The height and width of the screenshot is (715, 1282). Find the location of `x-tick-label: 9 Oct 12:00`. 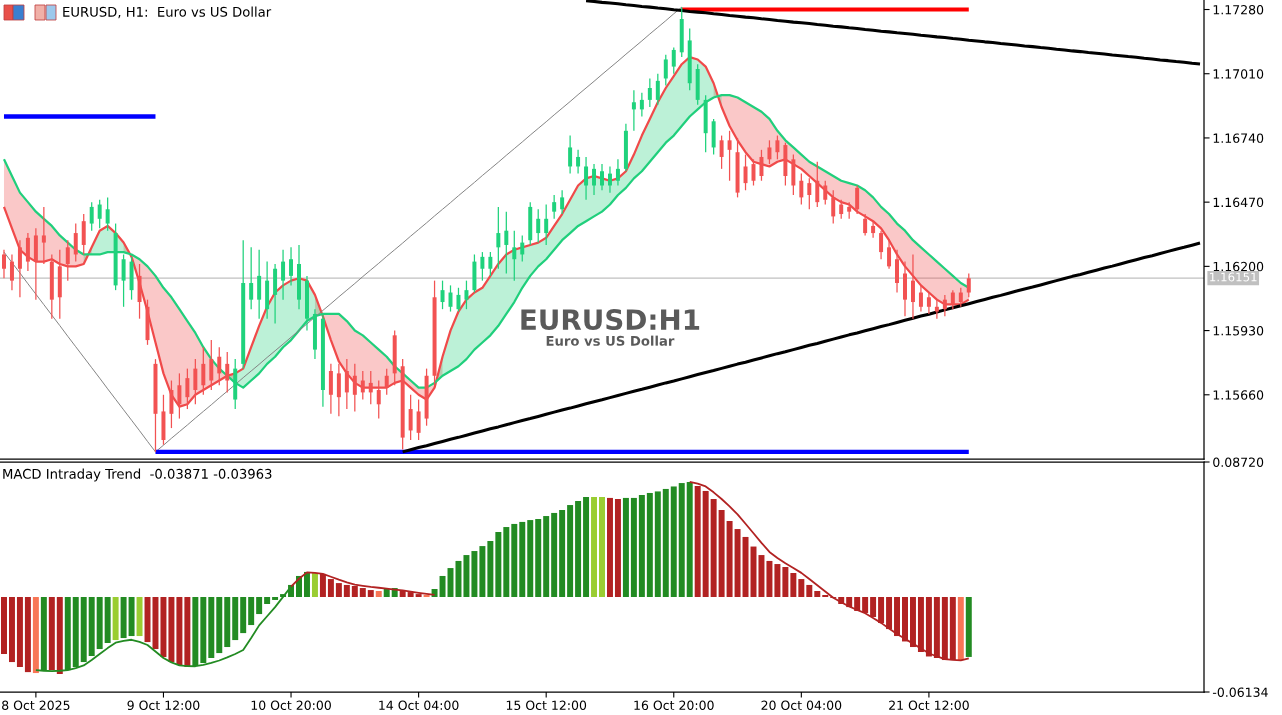

x-tick-label: 9 Oct 12:00 is located at coordinates (163, 705).